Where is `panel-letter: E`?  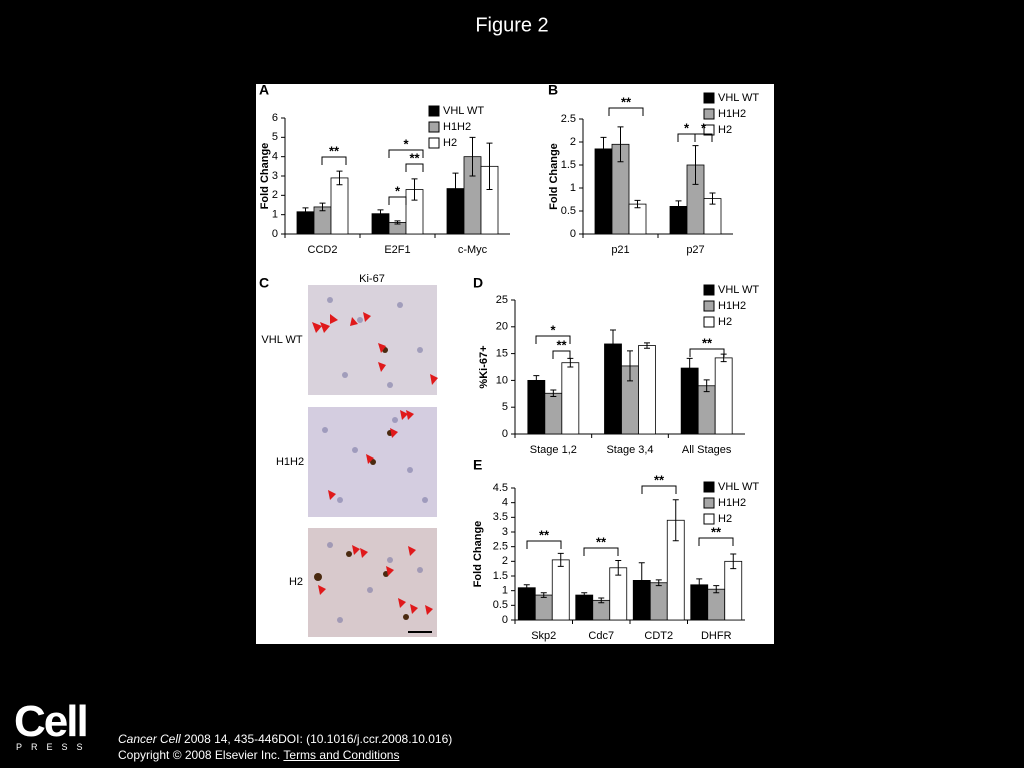
panel-letter: E is located at coordinates (477, 465).